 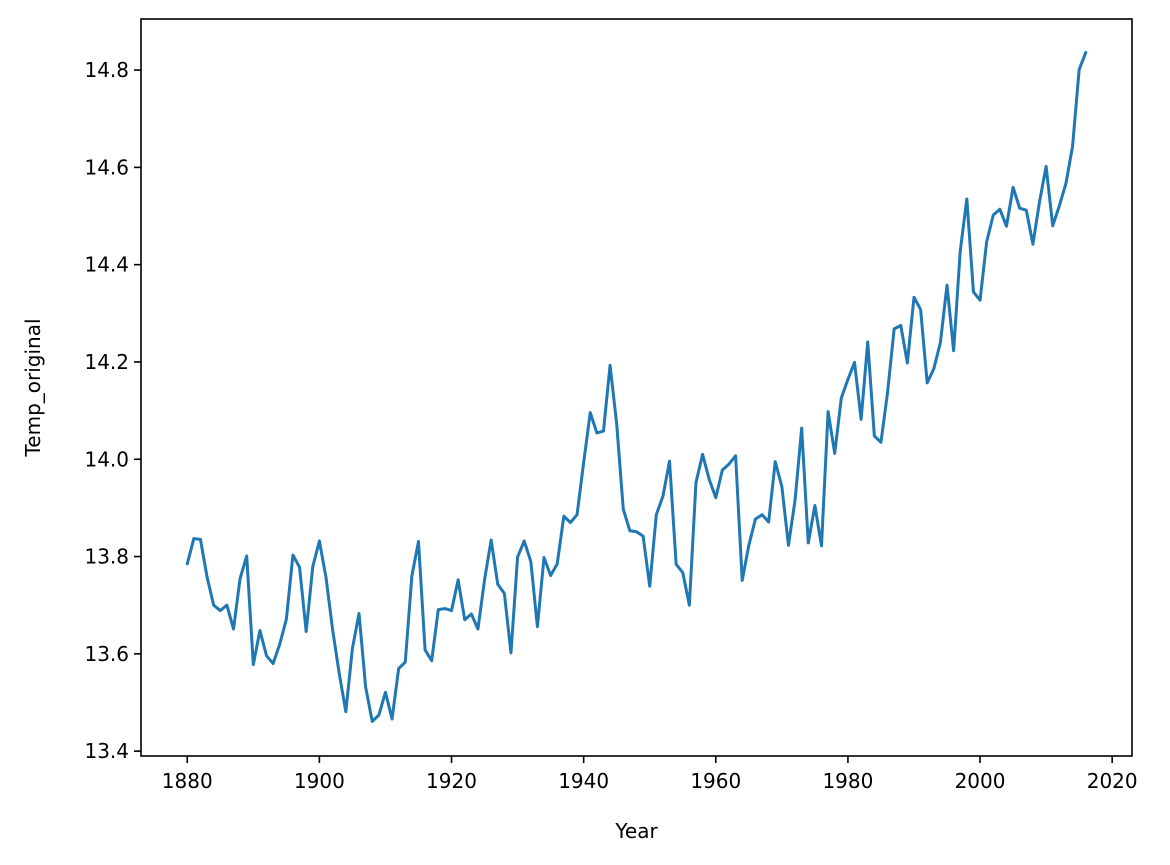 I want to click on y-tick-label: 13.8, so click(x=106, y=557).